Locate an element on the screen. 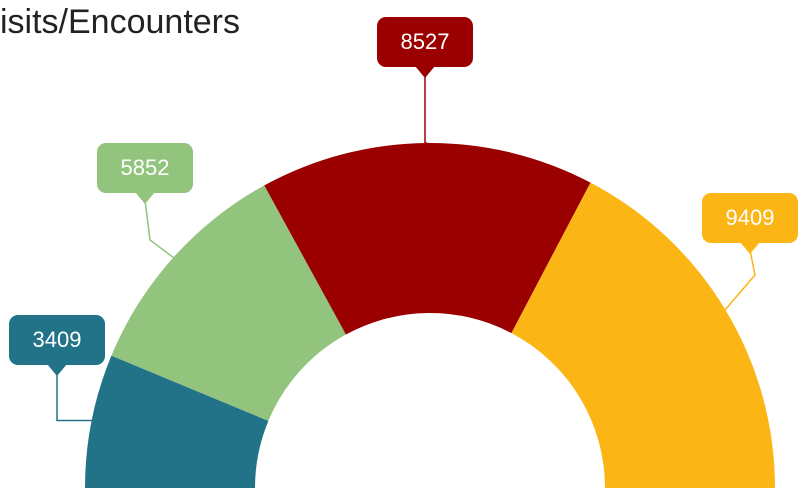  chart-title: isits/Encounters is located at coordinates (120, 22).